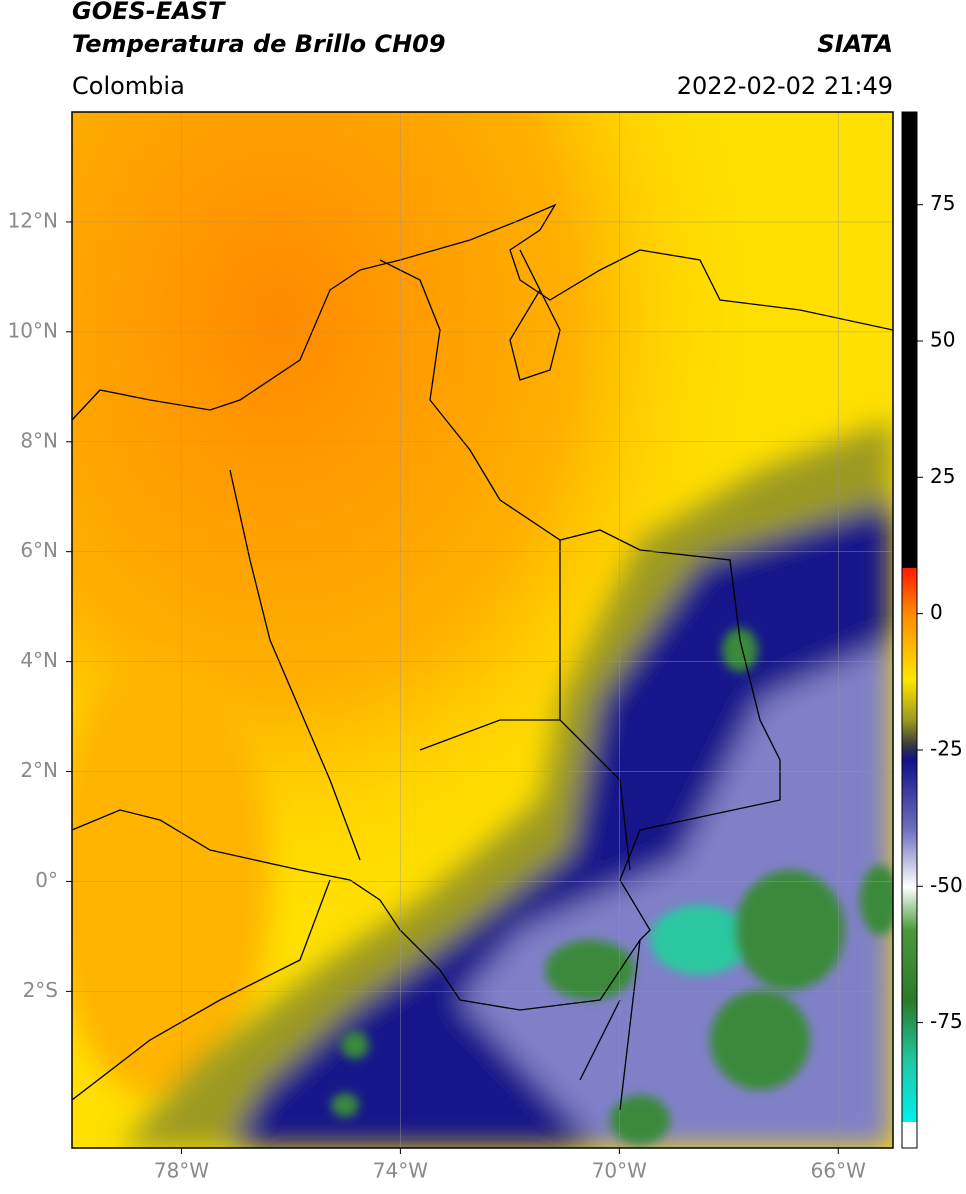 The height and width of the screenshot is (1194, 966). Describe the element at coordinates (909, 630) in the screenshot. I see `colorbar` at that location.